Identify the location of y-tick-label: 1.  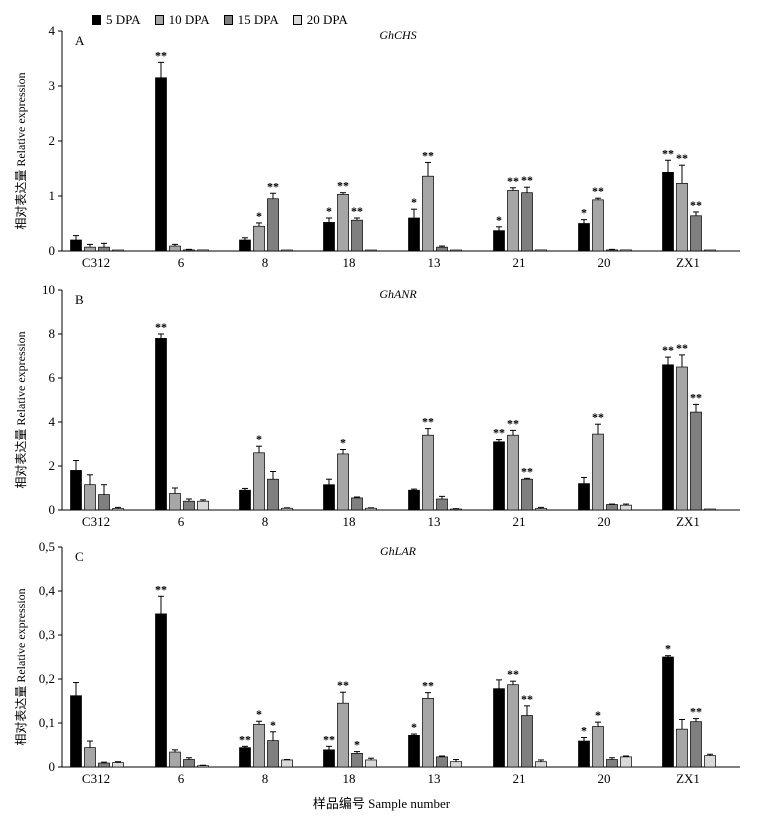
(52, 195).